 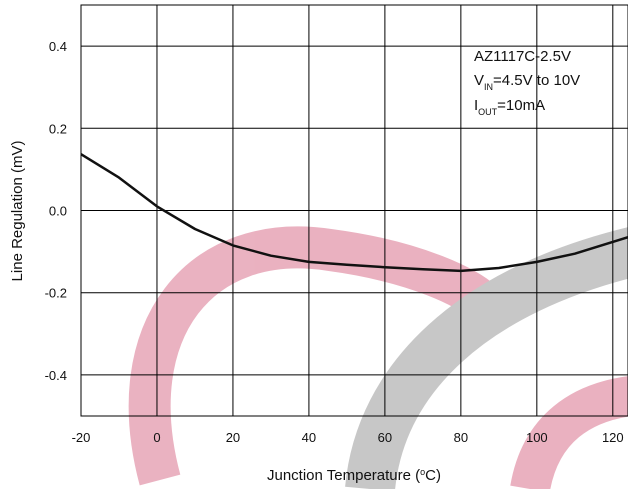 I want to click on annotation-iout: IOUT=10mA, so click(x=509, y=107).